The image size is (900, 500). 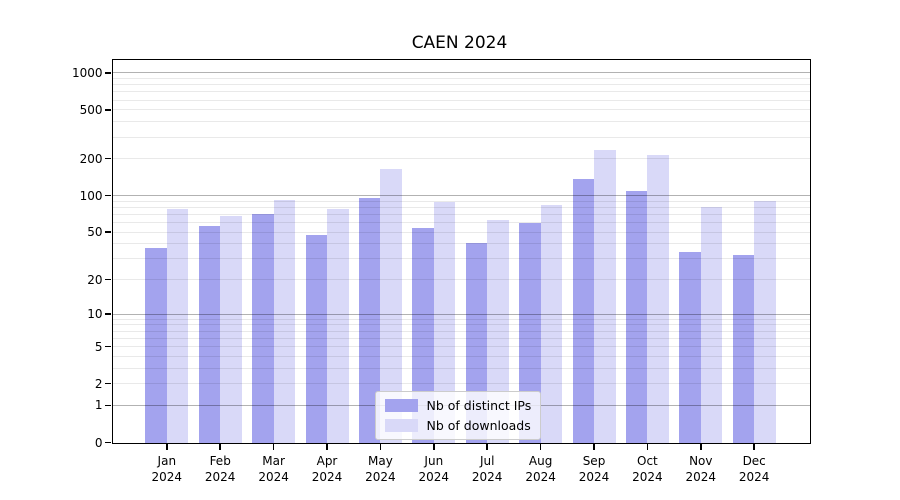 What do you see at coordinates (380, 468) in the screenshot?
I see `x-tick-label-may: May 2024` at bounding box center [380, 468].